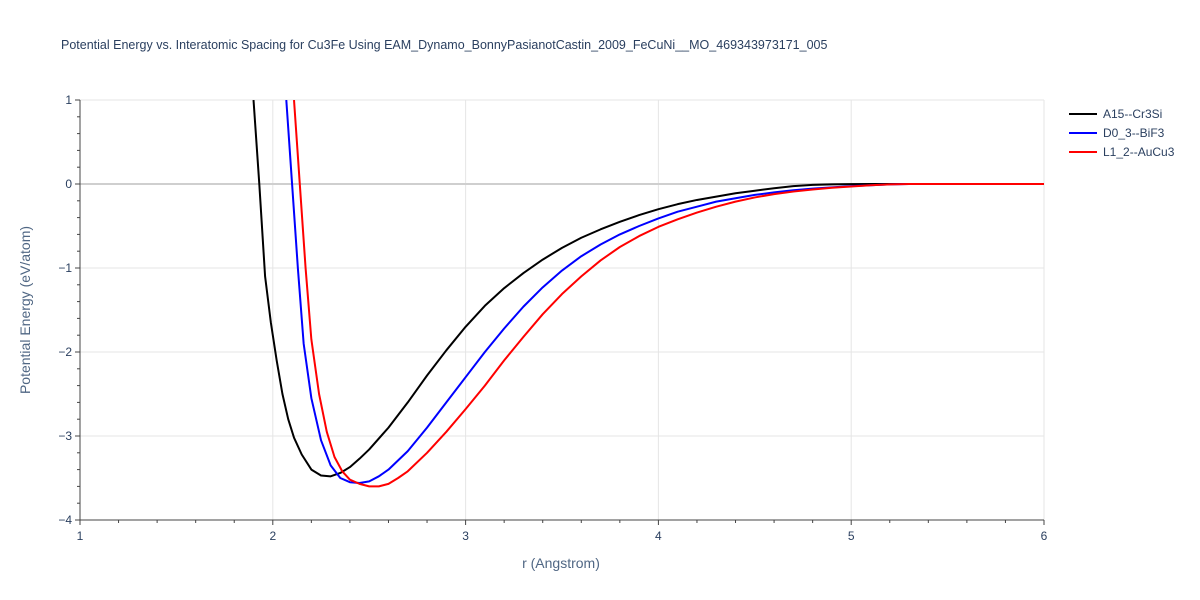 The height and width of the screenshot is (600, 1200). Describe the element at coordinates (65, 520) in the screenshot. I see `y-tick-label: −4` at that location.